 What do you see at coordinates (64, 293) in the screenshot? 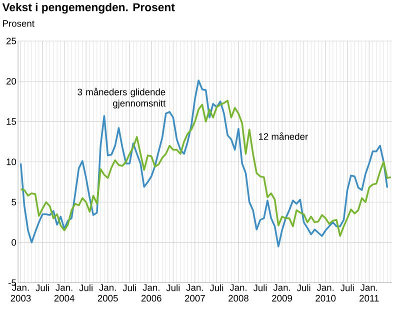
I see `x-tick-label: Jan. 2004` at bounding box center [64, 293].